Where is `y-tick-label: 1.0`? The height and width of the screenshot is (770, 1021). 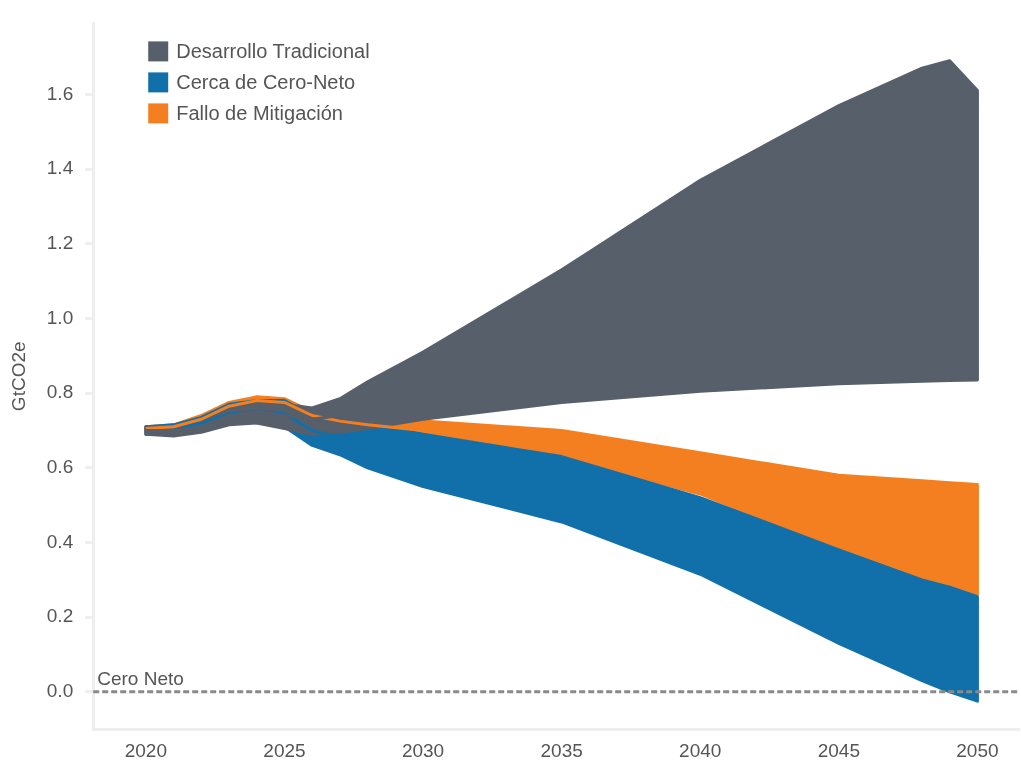 y-tick-label: 1.0 is located at coordinates (60, 317).